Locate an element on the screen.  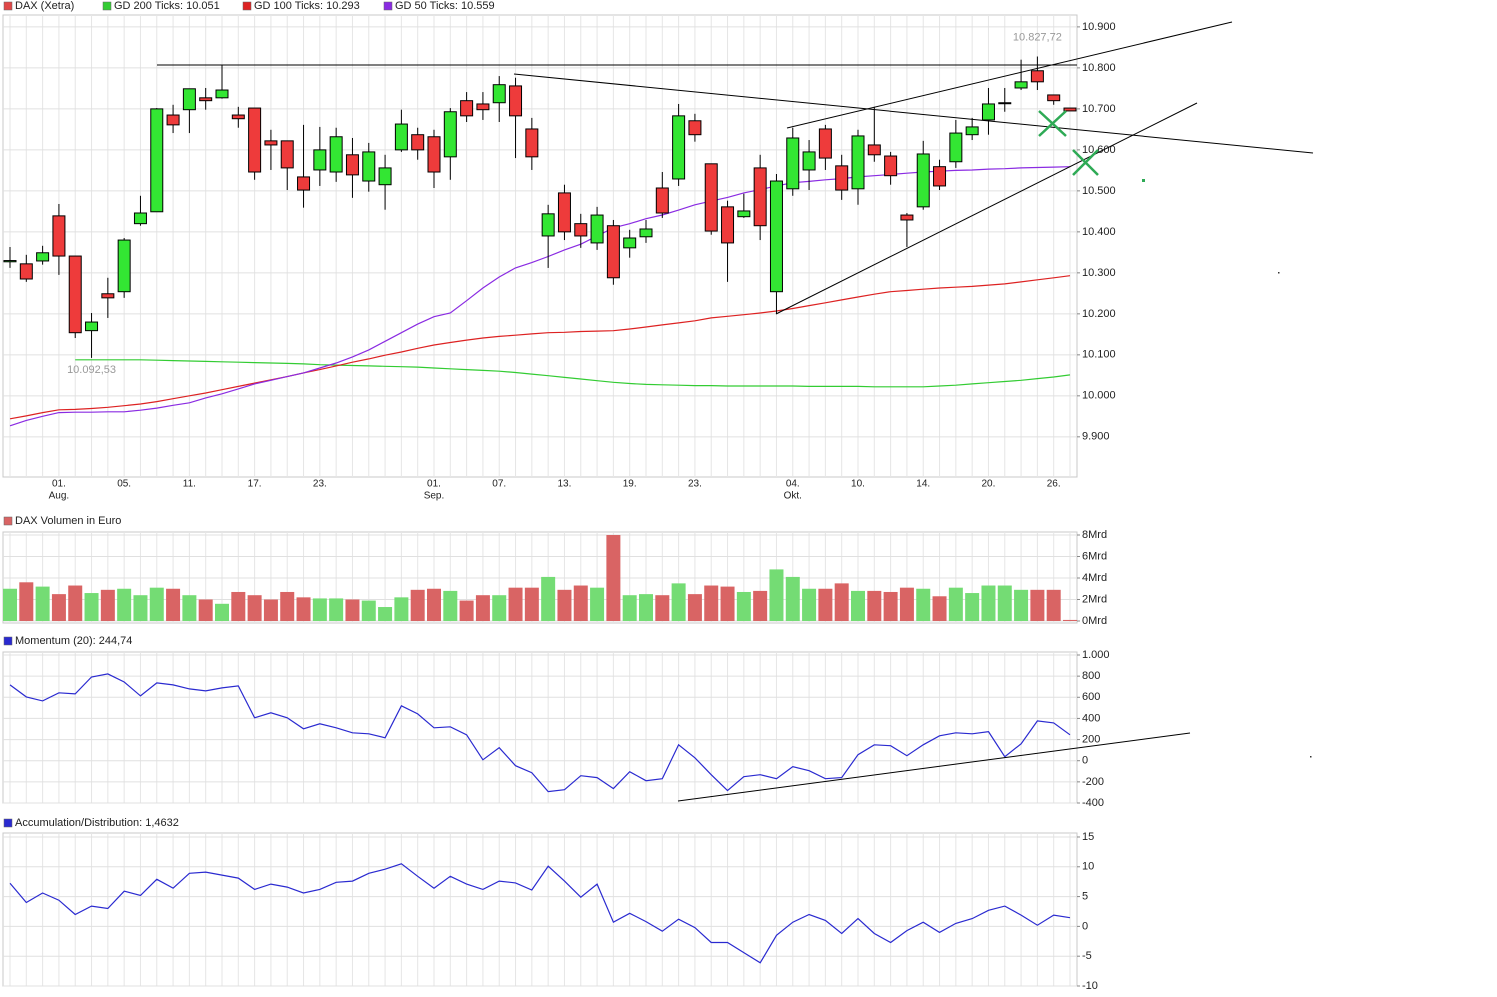
price-annotation: 10.827,72 is located at coordinates (1037, 37).